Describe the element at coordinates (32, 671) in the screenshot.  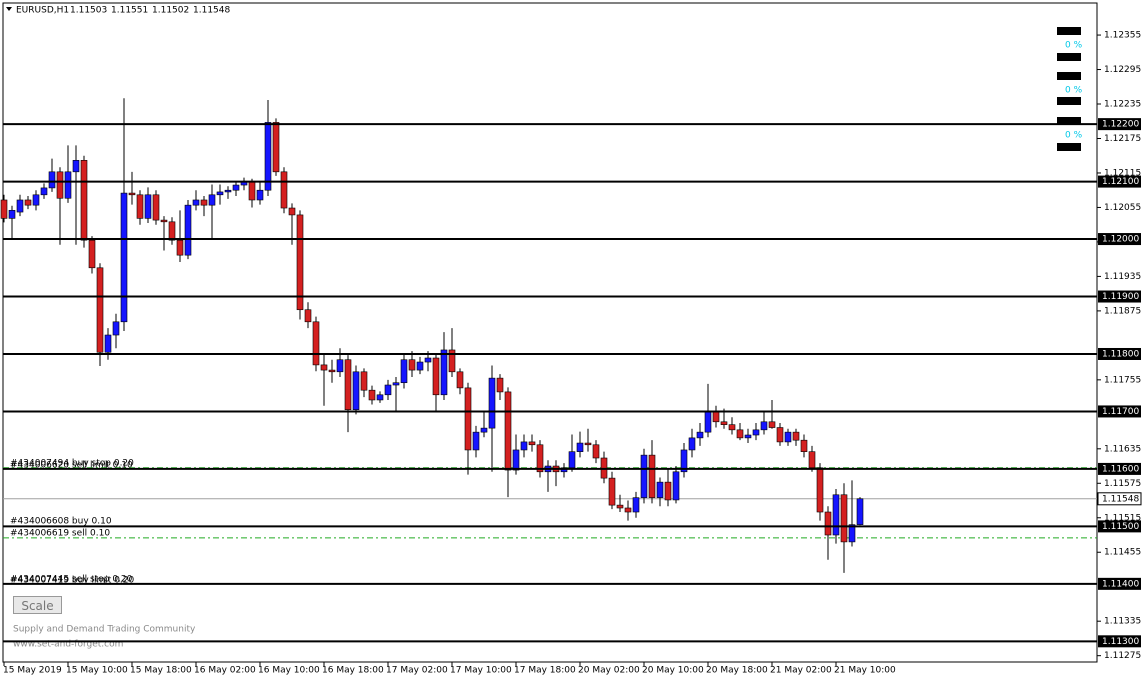
I see `x-tick-label: 15 May 2019` at that location.